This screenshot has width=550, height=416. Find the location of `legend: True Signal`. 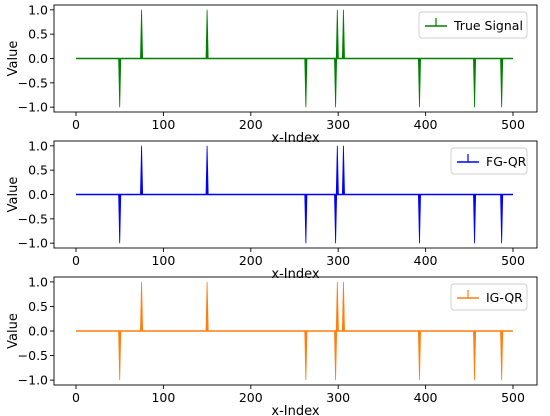

legend: True Signal is located at coordinates (473, 25).